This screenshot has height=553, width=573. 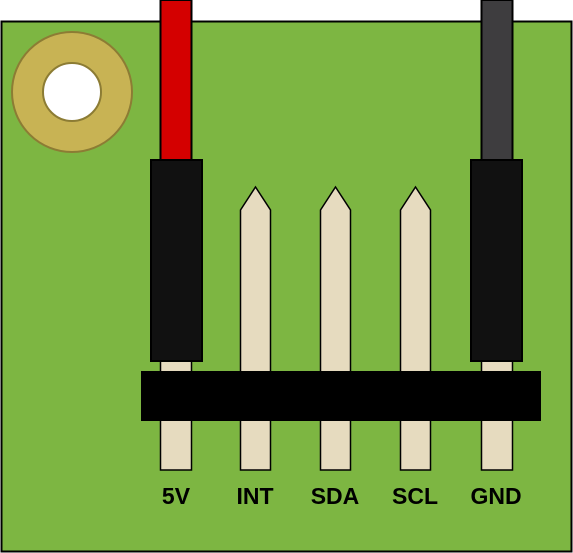 I want to click on pin-scl, so click(x=415, y=328).